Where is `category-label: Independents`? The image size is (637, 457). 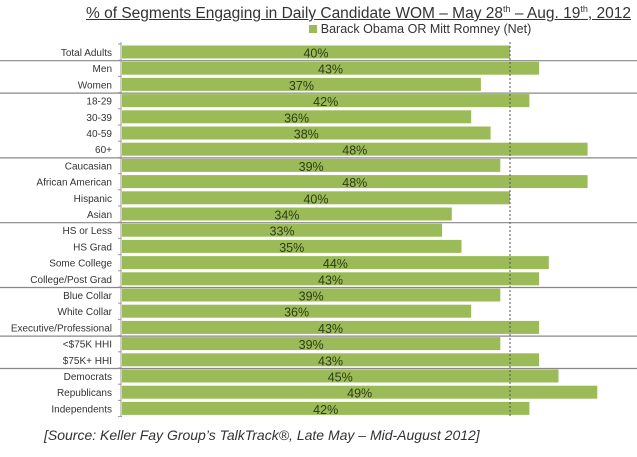 category-label: Independents is located at coordinates (81, 409).